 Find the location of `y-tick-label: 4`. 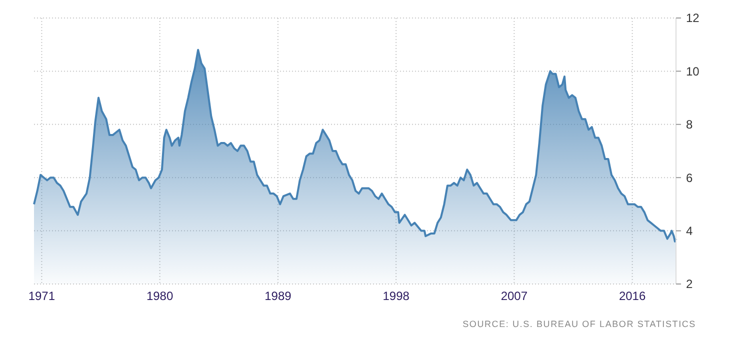

y-tick-label: 4 is located at coordinates (689, 231).